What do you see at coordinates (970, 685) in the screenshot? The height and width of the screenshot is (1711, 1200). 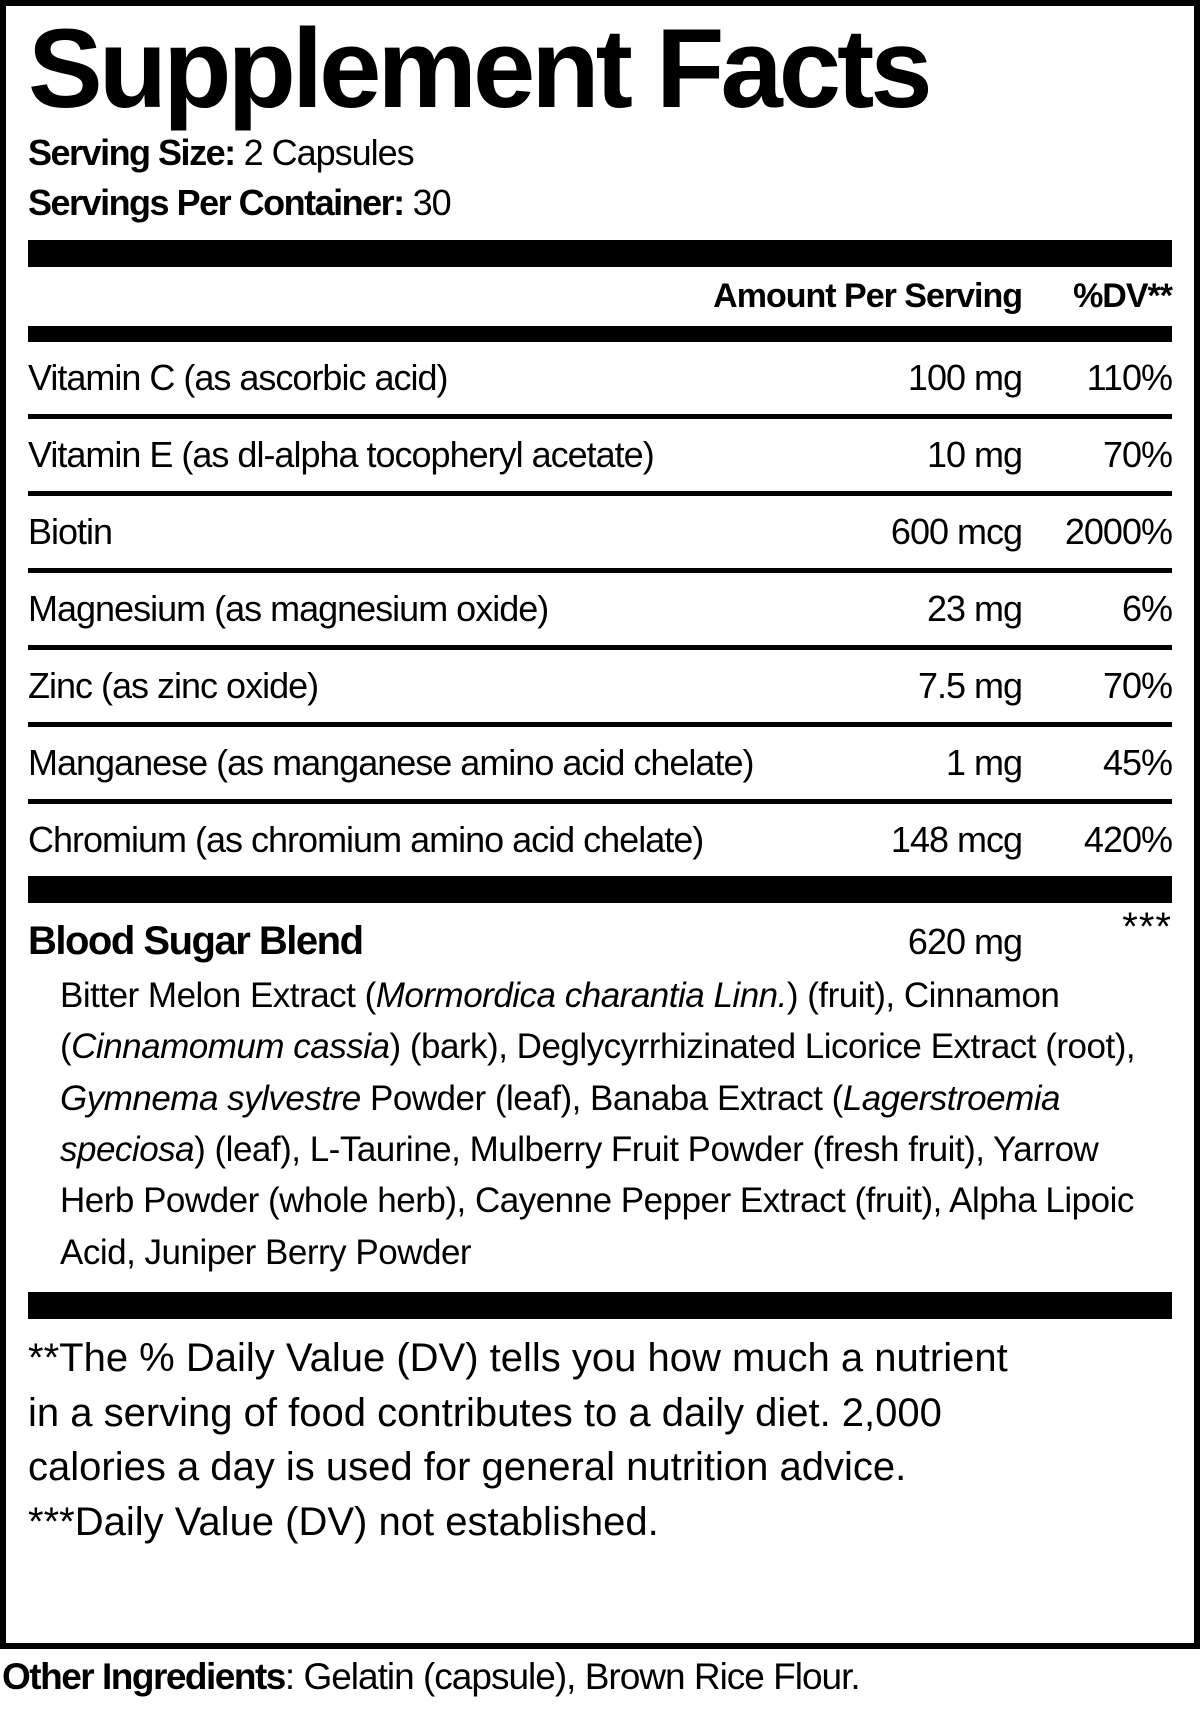 I see `nutrient-amount: 7.5 mg` at bounding box center [970, 685].